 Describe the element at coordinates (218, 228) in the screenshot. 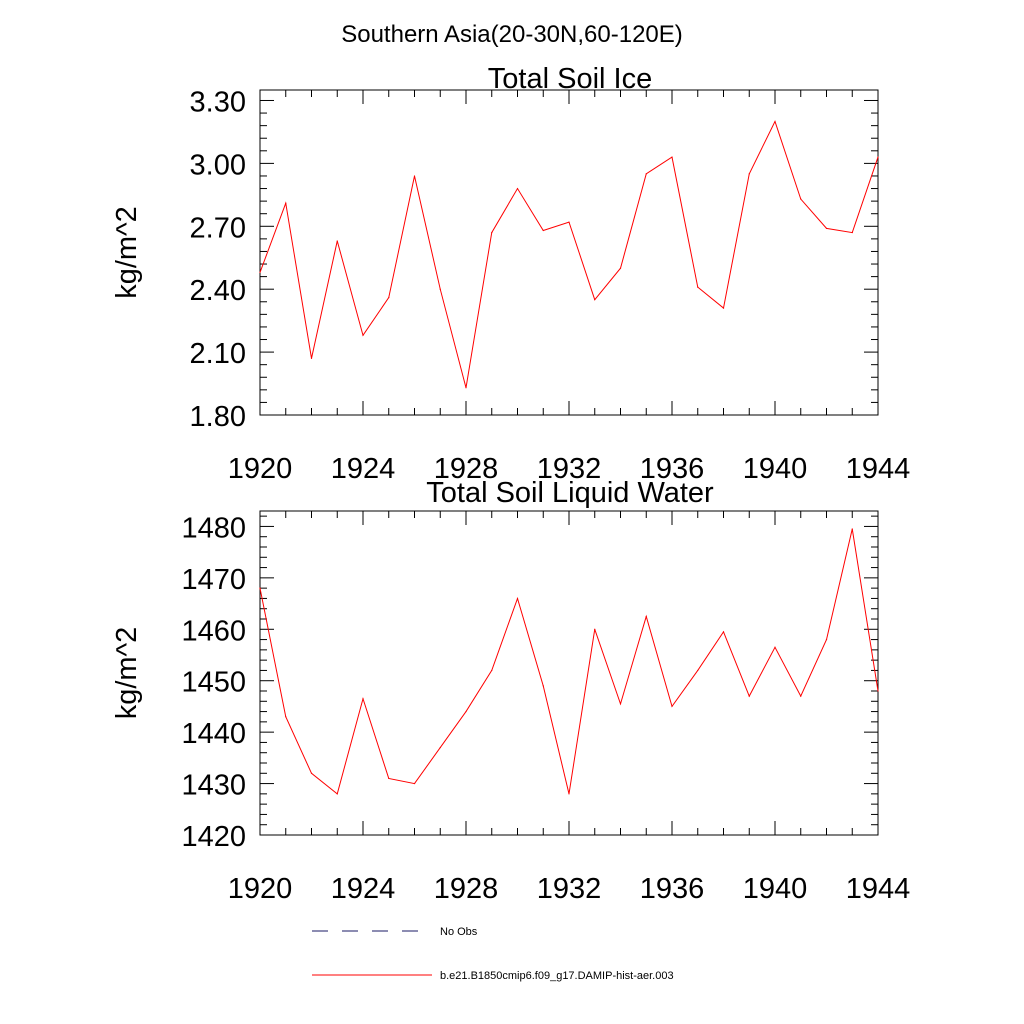

I see `y-tick-label: 2.70` at that location.